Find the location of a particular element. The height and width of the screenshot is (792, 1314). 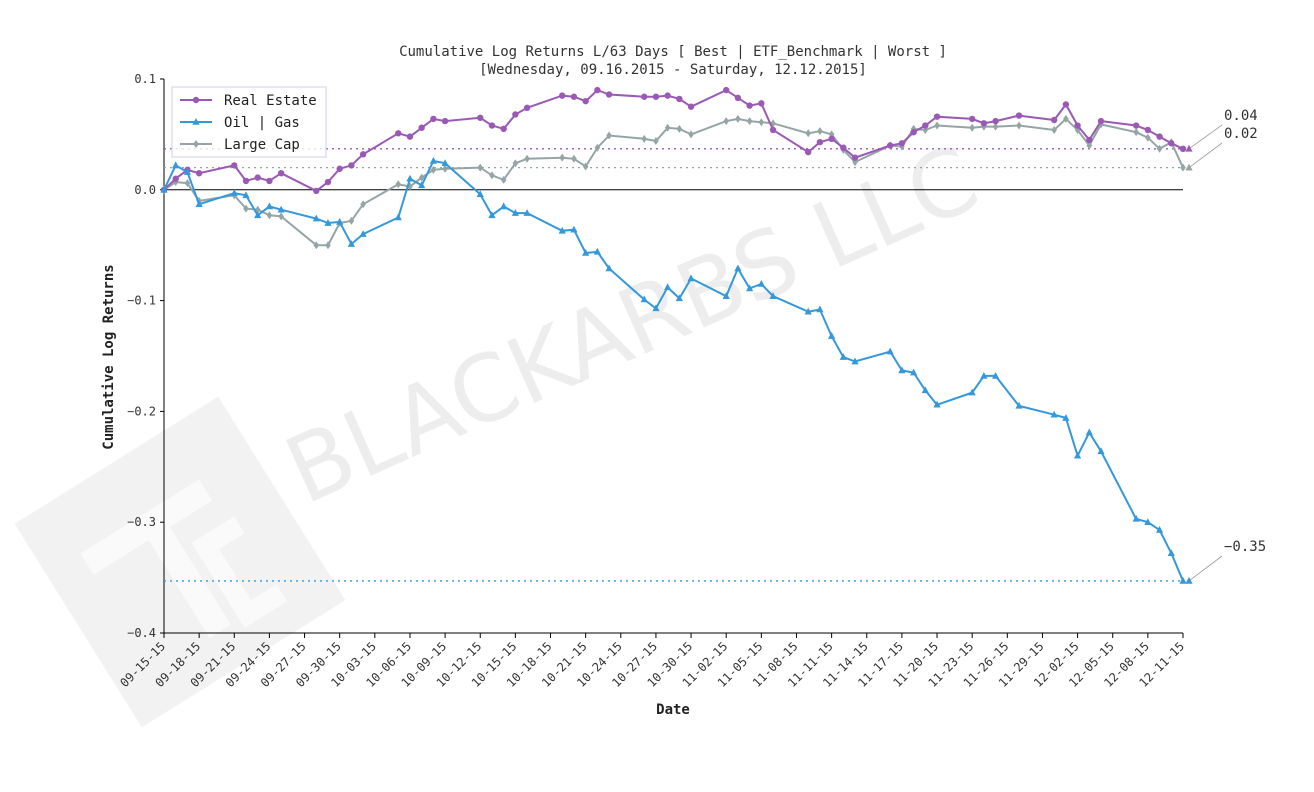

legend-label: Oil | Gas is located at coordinates (262, 123).